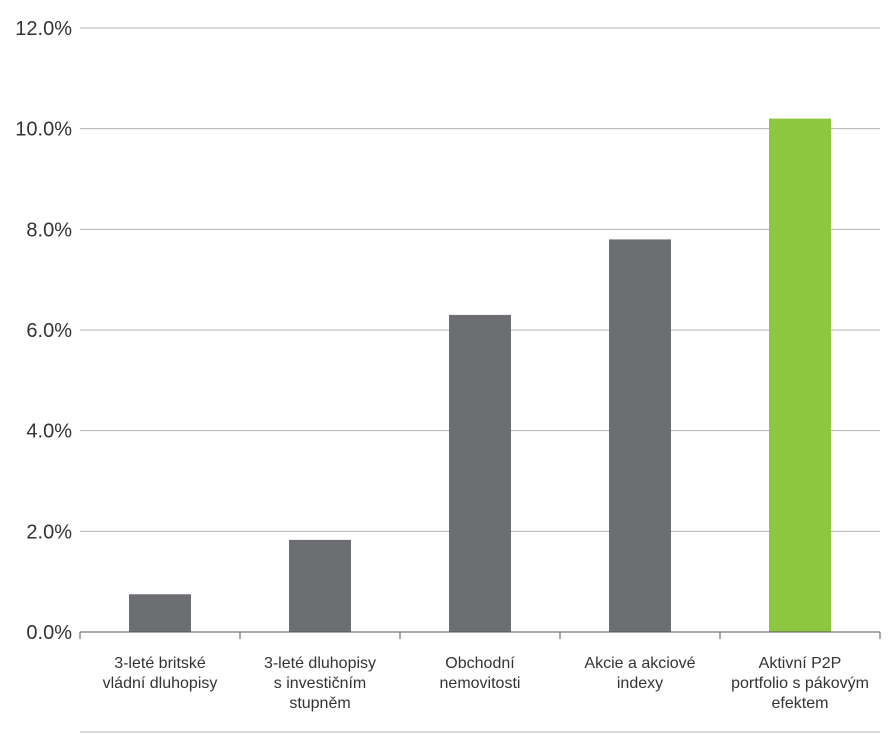  I want to click on x-axis, so click(480, 682).